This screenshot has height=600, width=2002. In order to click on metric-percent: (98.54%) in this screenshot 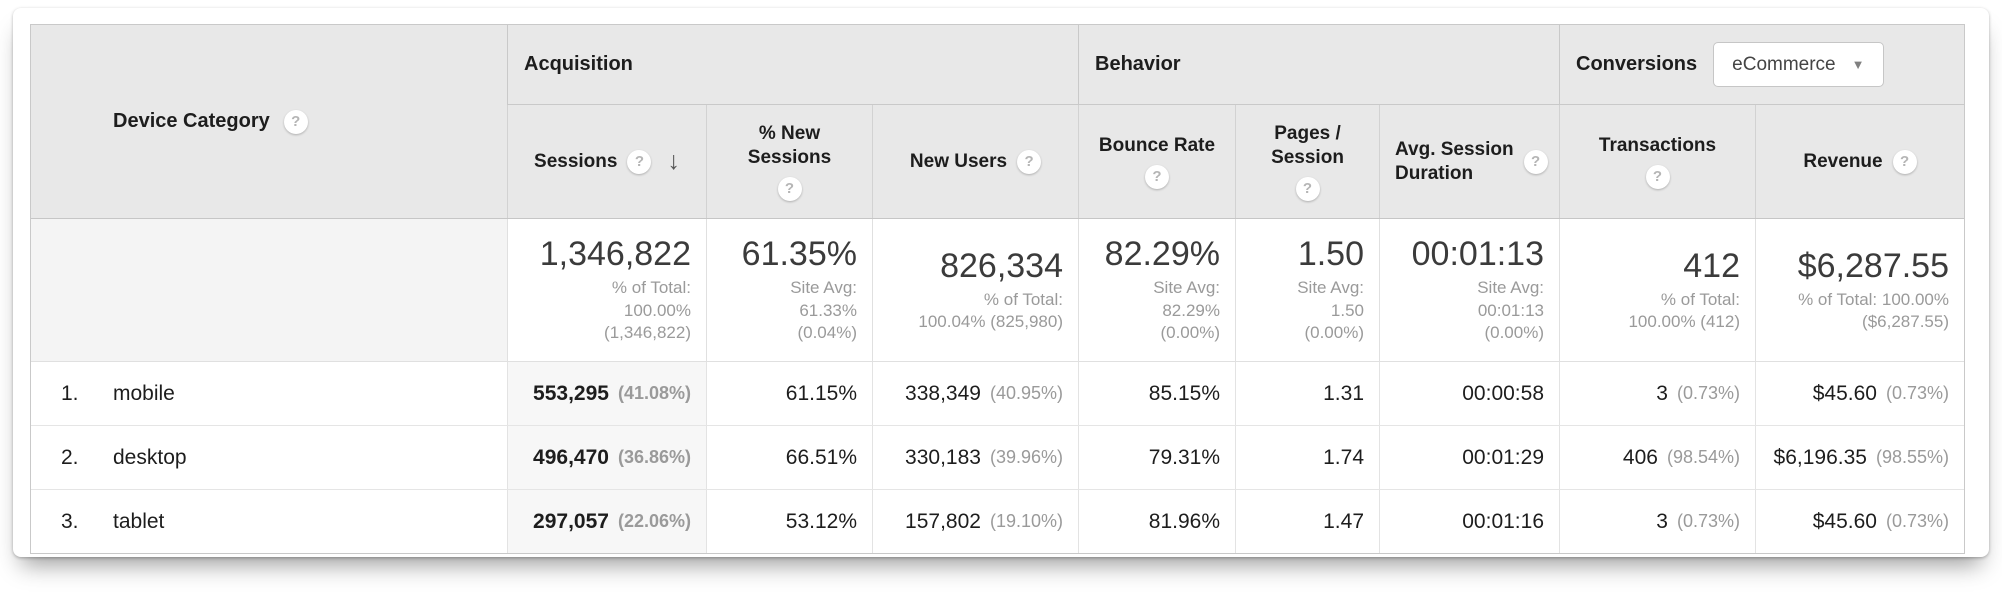, I will do `click(1703, 457)`.